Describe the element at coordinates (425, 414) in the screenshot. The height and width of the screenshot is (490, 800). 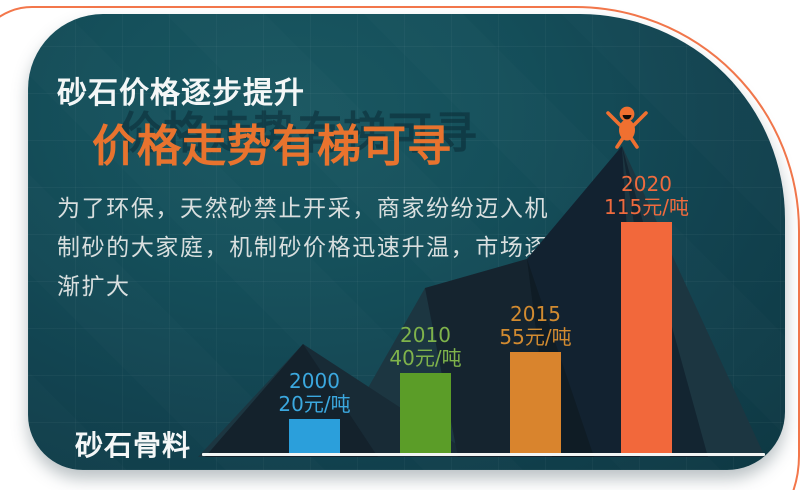
I see `bar-2010` at that location.